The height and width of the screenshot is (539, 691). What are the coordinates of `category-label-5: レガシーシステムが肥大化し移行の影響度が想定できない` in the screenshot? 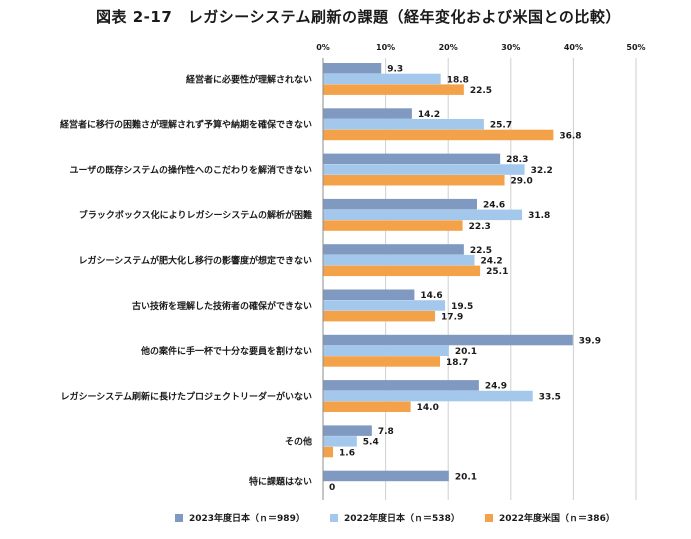 It's located at (195, 260).